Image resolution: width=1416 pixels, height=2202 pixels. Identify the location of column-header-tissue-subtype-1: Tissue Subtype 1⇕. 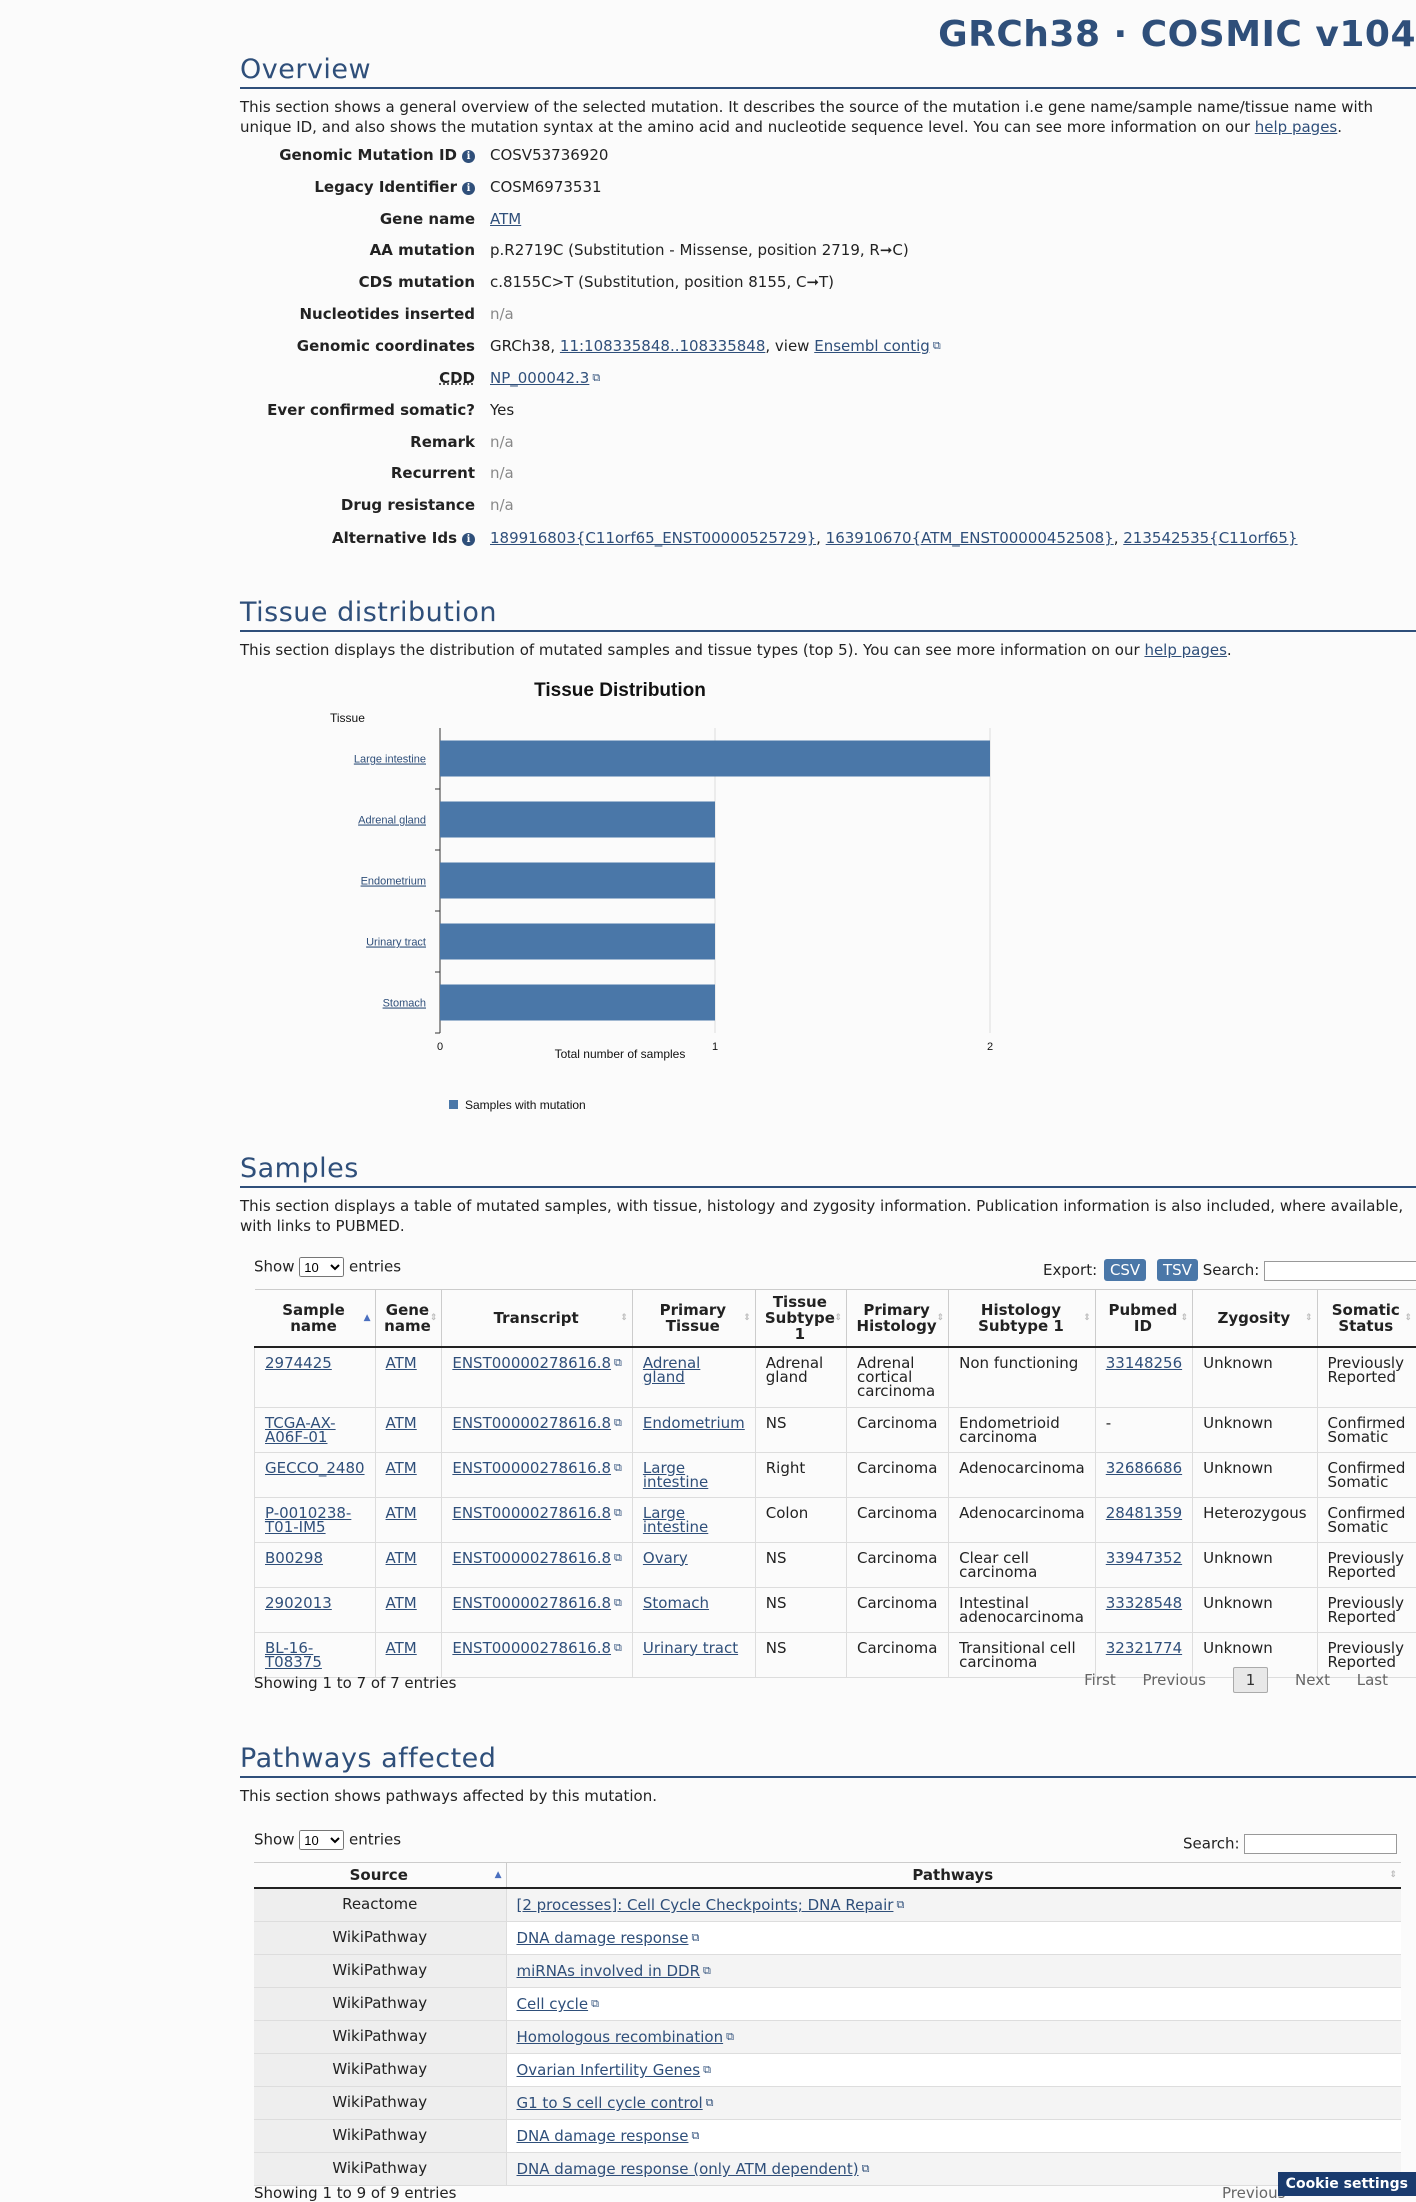
(800, 1319).